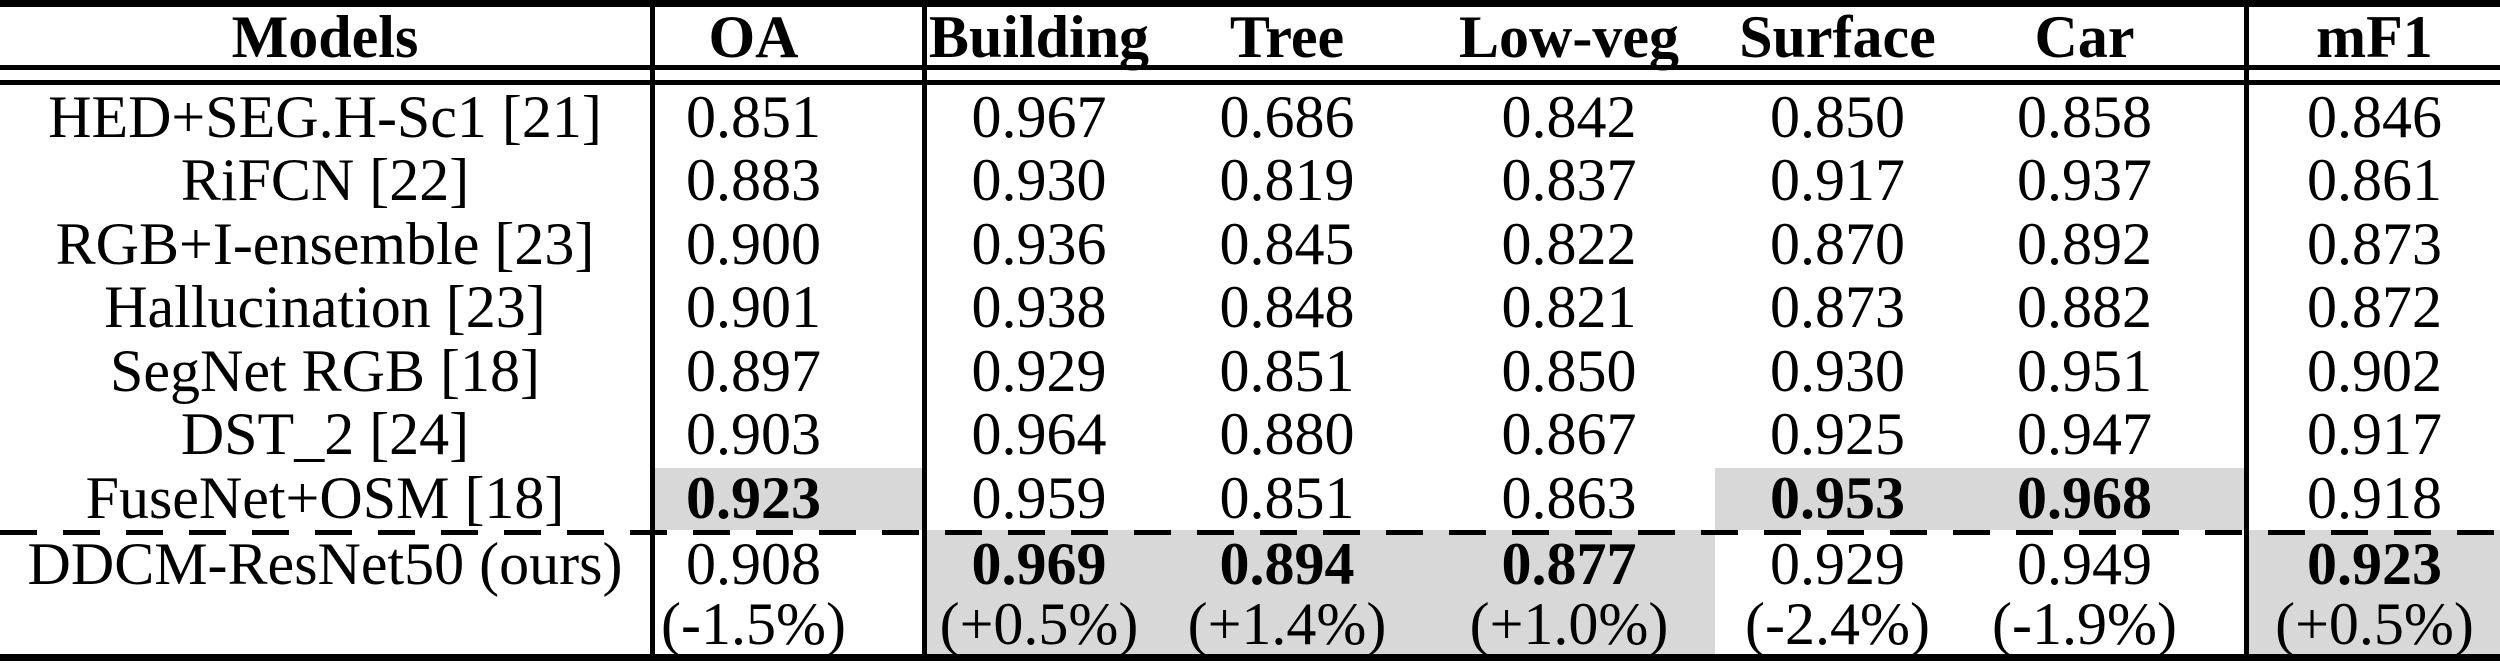 The image size is (2500, 669). I want to click on table-cell: 0.949, so click(2084, 564).